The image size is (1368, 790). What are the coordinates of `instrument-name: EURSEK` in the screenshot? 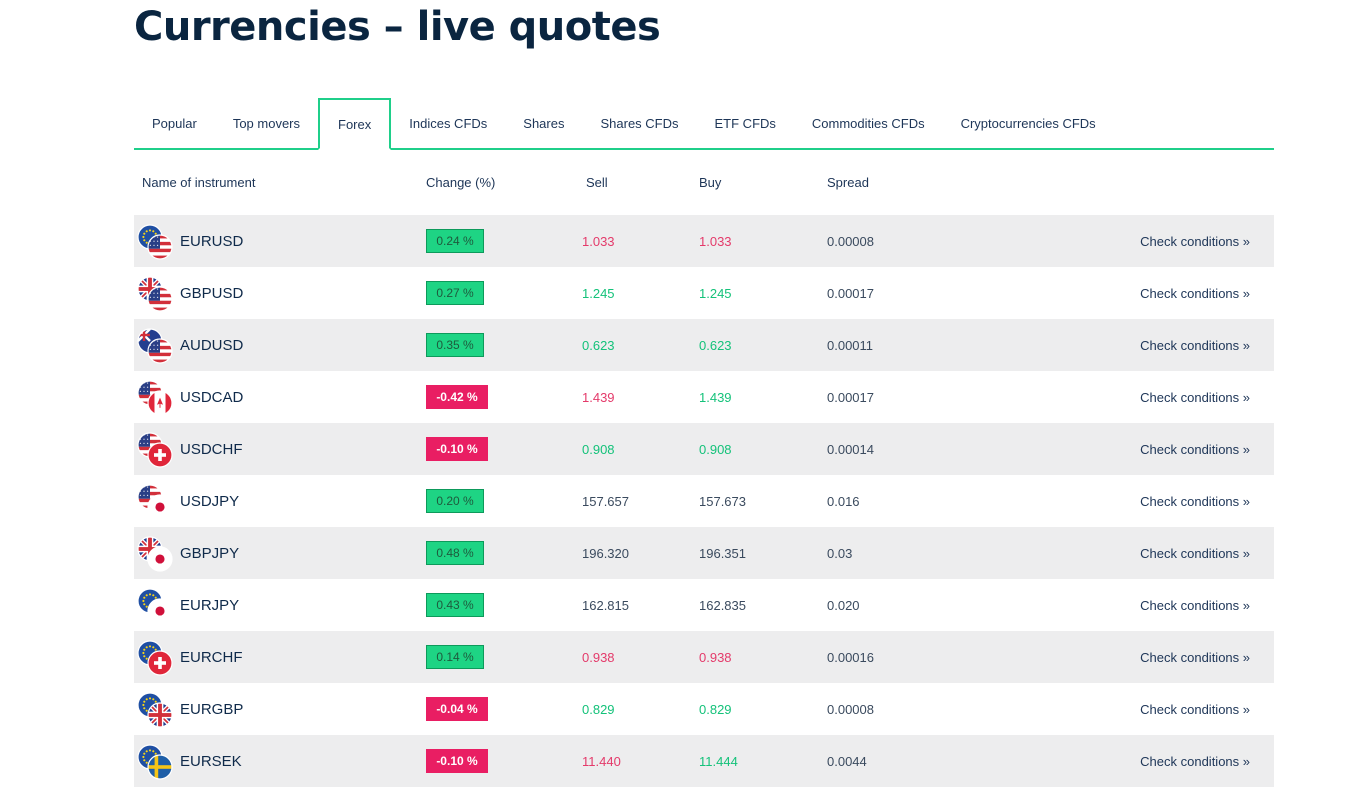 It's located at (211, 761).